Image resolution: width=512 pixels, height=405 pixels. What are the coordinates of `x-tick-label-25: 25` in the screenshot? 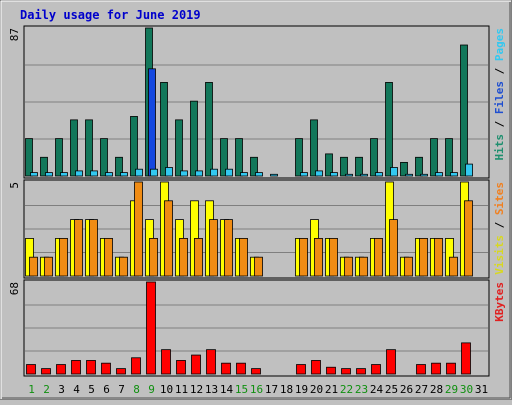 It's located at (391, 389).